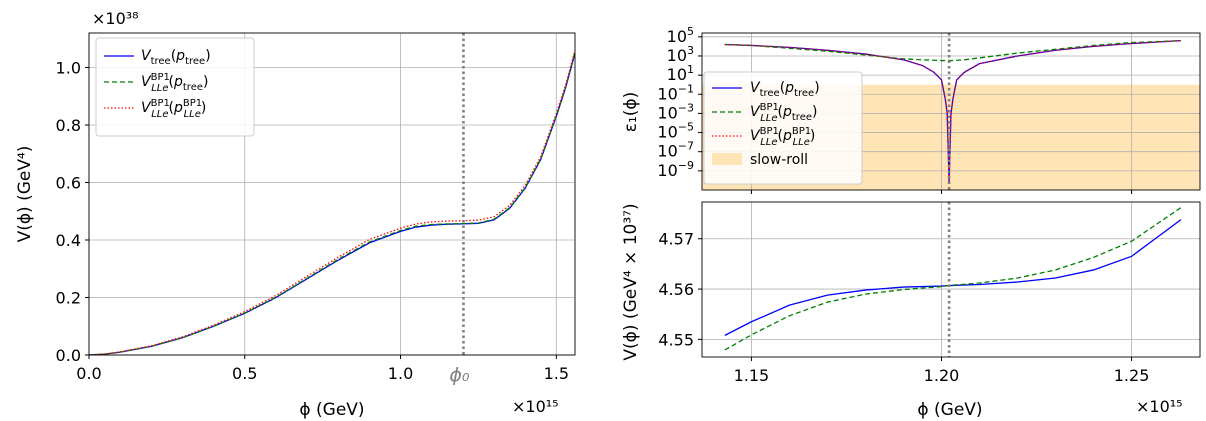  I want to click on y-tick-label: 0.6, so click(68, 183).